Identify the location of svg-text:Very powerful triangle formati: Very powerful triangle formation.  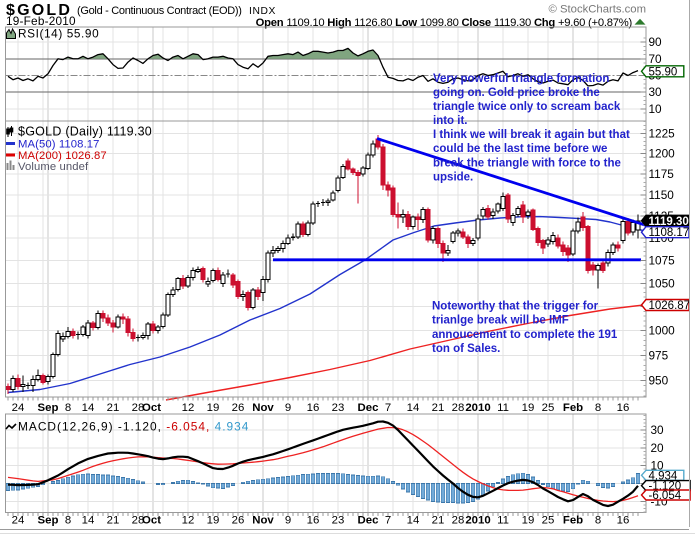
(521, 79).